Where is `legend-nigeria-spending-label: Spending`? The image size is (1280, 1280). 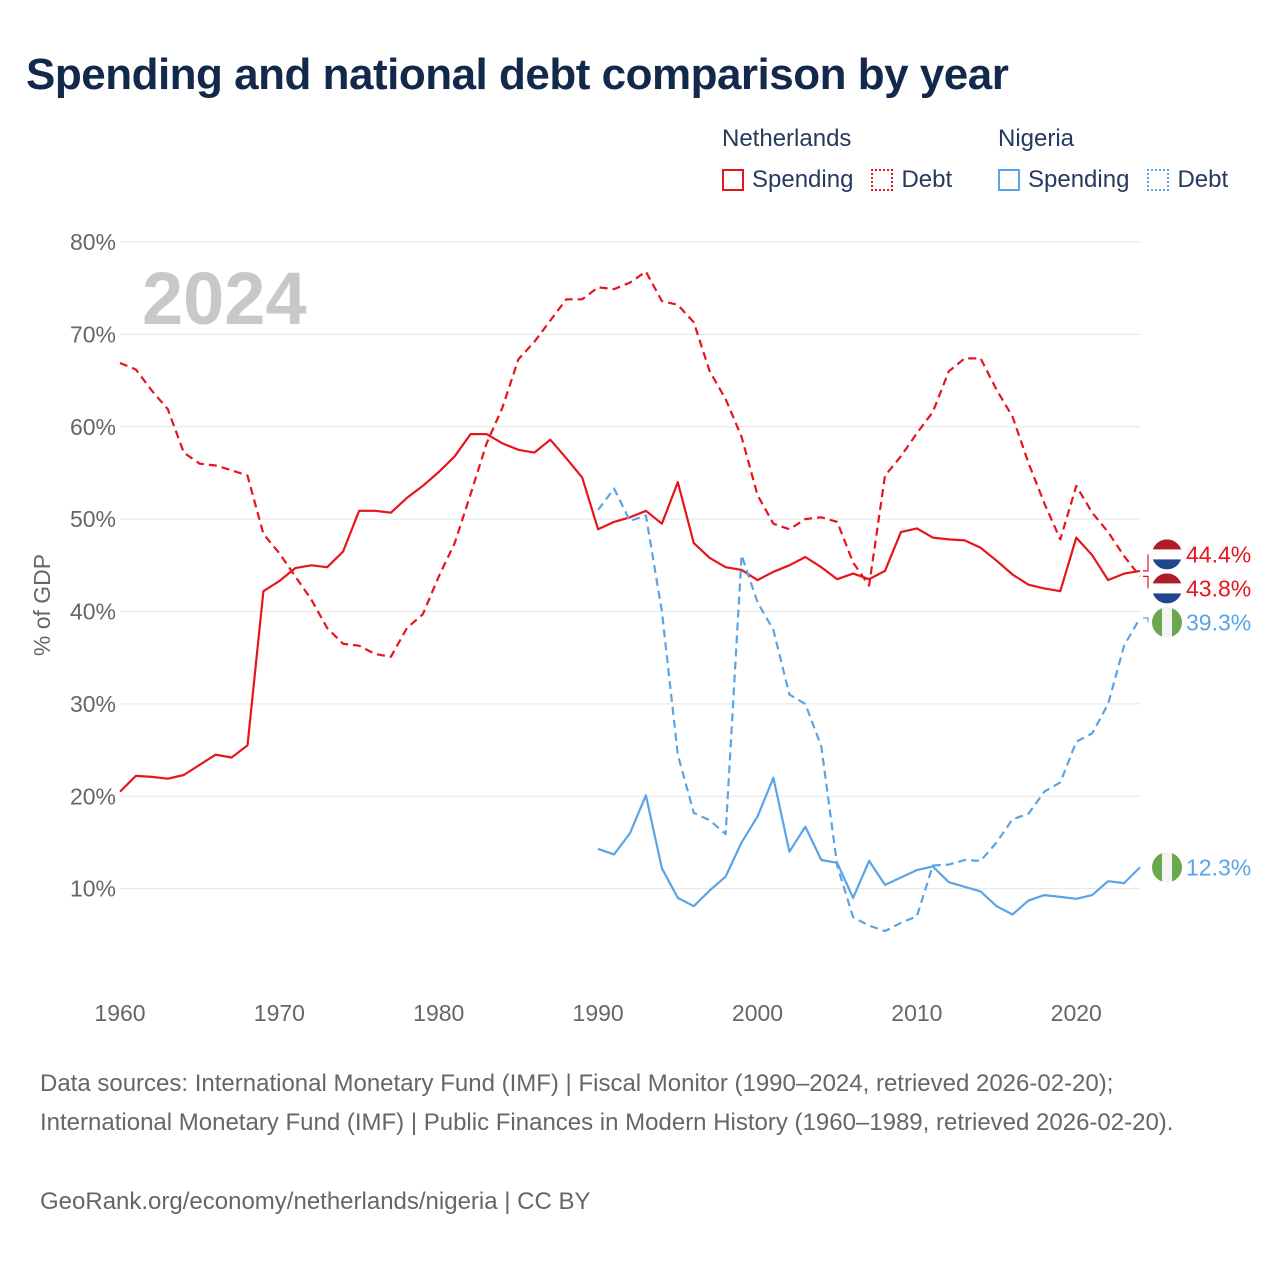 legend-nigeria-spending-label: Spending is located at coordinates (1079, 179).